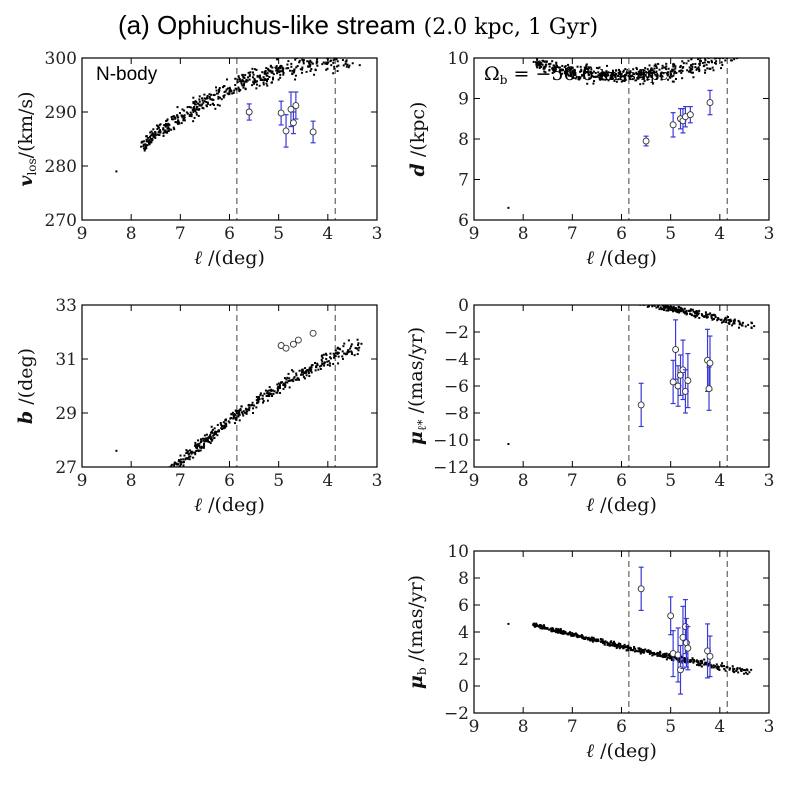 This screenshot has width=789, height=789. Describe the element at coordinates (621, 505) in the screenshot. I see `x-axis-label-pml: ℓ /(deg)` at that location.